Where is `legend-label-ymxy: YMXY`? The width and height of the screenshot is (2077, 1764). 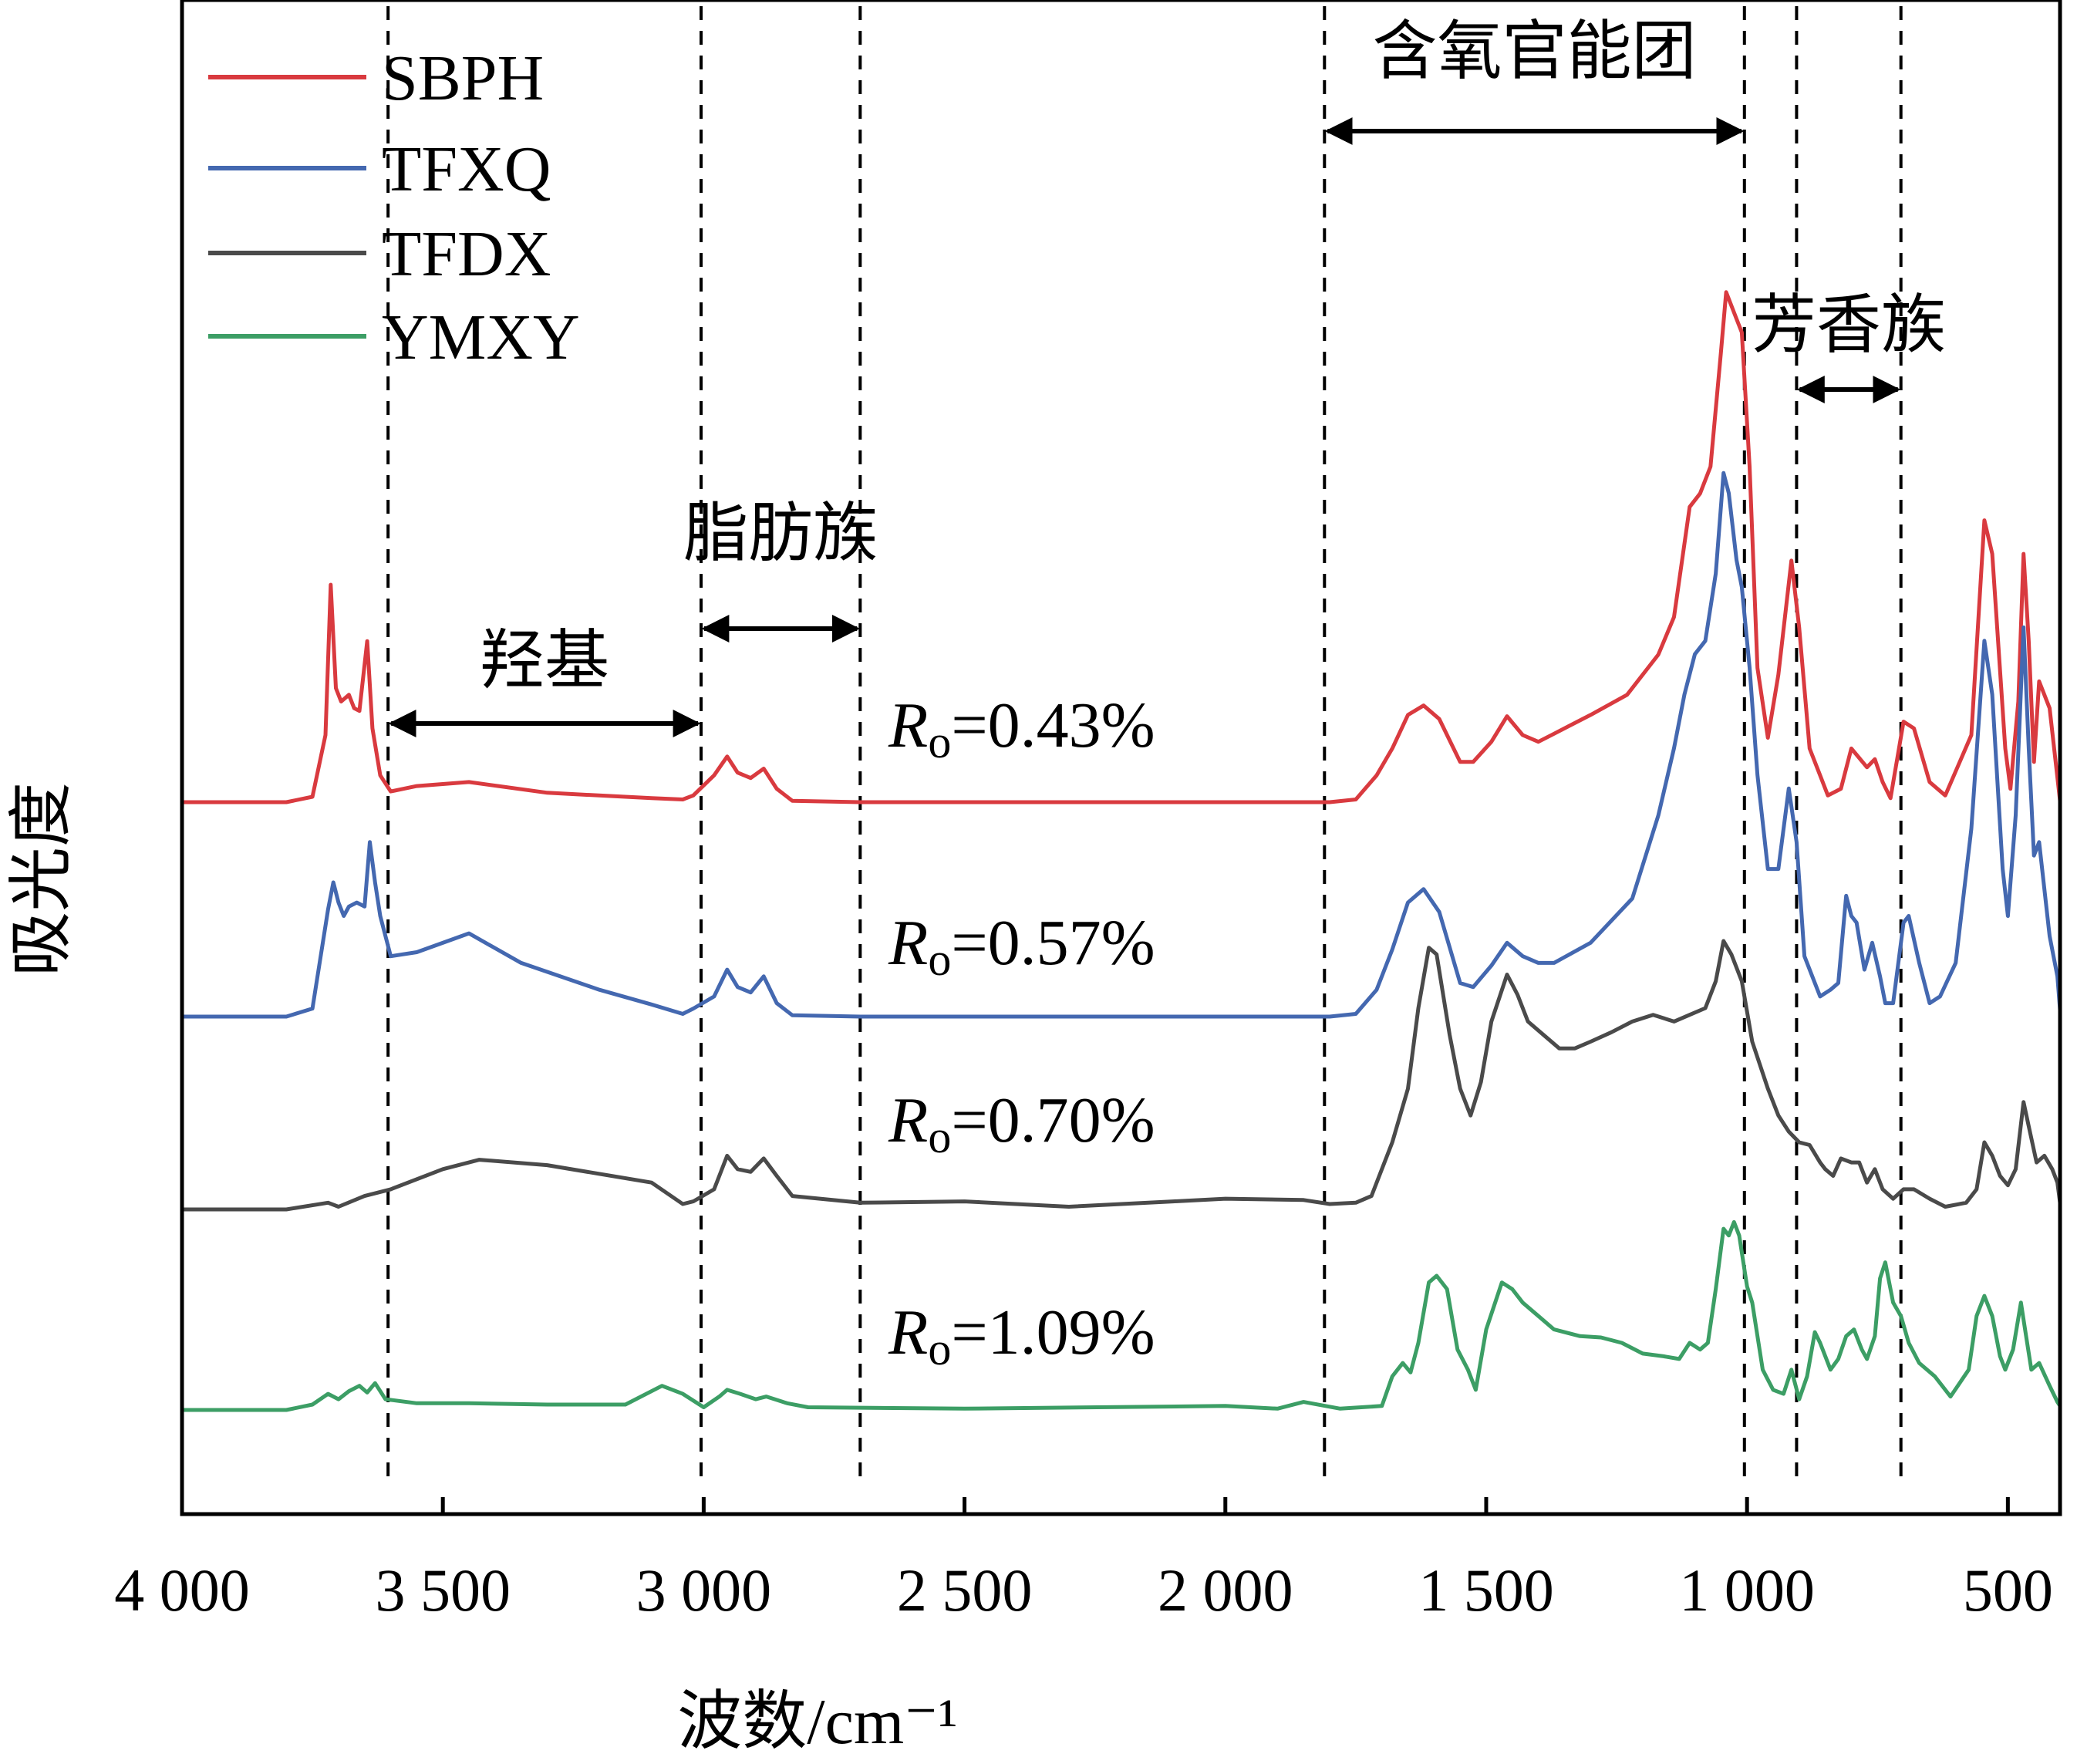 legend-label-ymxy: YMXY is located at coordinates (481, 337).